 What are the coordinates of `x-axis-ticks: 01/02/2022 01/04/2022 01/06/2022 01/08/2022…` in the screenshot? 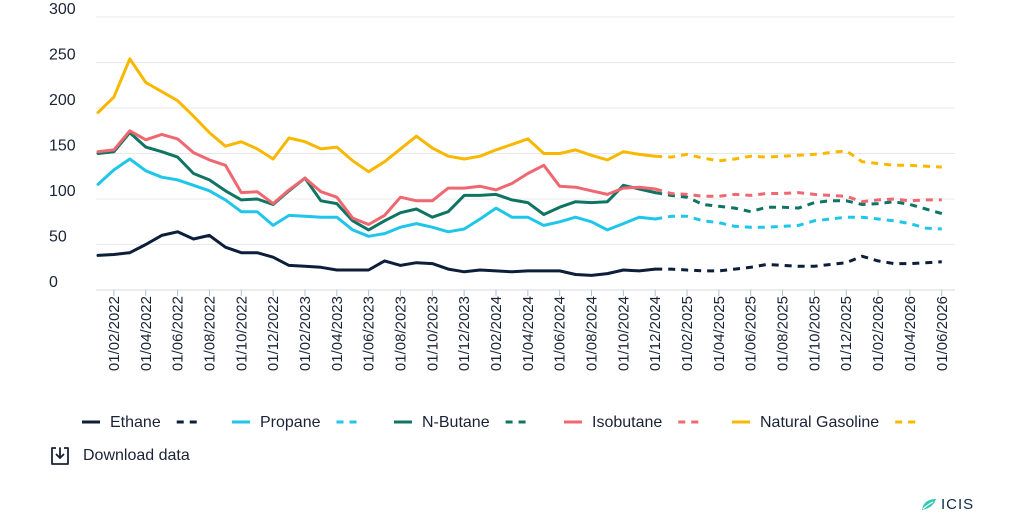 It's located at (528, 330).